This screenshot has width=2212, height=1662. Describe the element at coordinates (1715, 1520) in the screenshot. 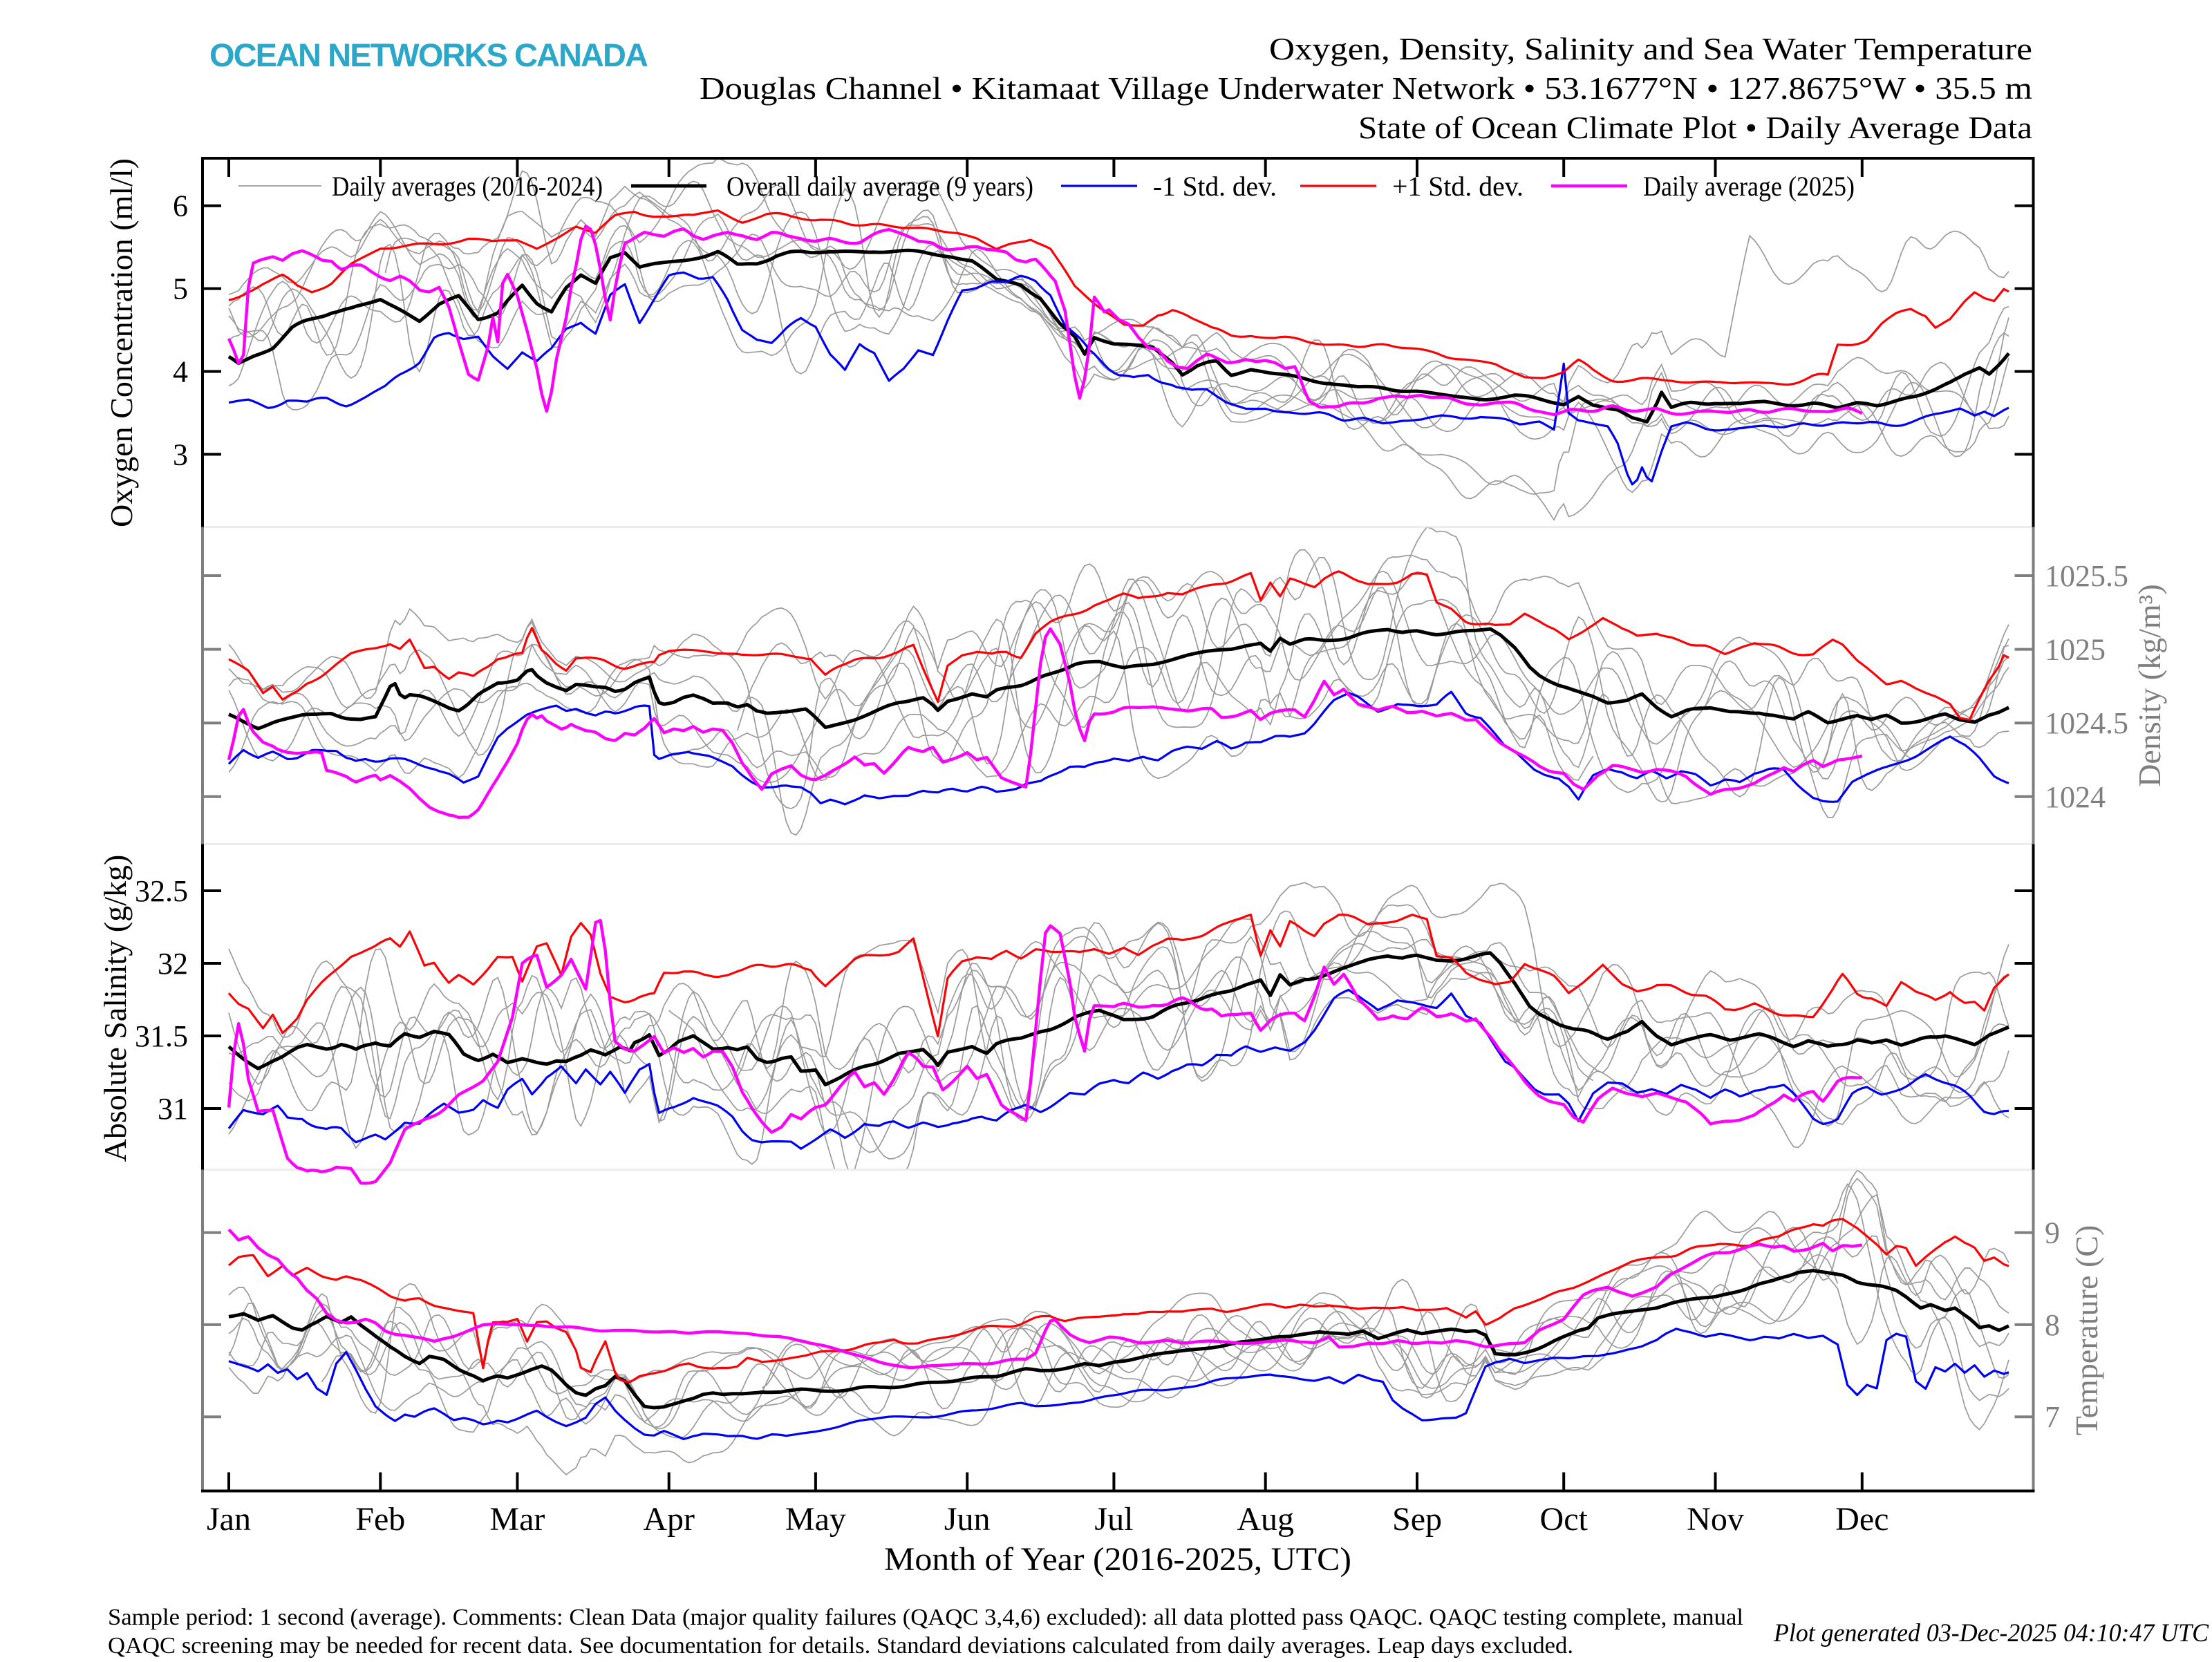

I see `svg-text: Nov` at that location.